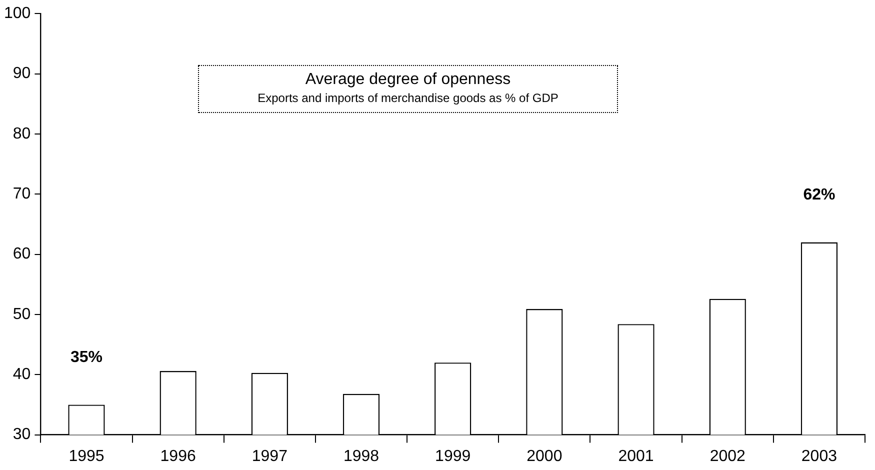  I want to click on y-tick-label: 70, so click(21, 194).